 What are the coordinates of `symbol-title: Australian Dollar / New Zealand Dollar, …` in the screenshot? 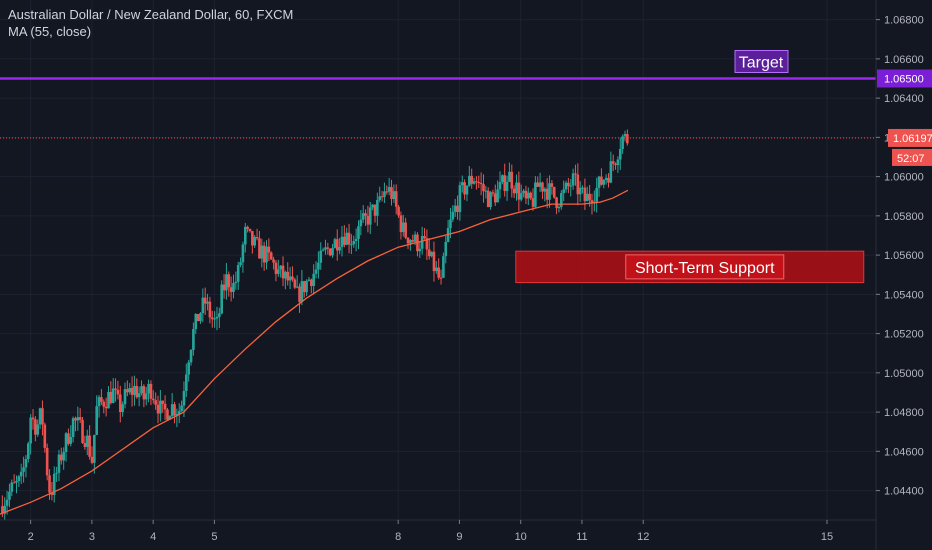 It's located at (151, 14).